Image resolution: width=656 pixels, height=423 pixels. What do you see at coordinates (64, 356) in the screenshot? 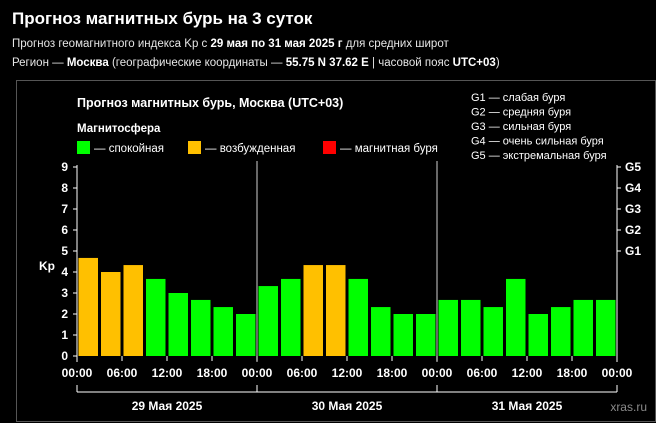
I see `y-tick-label-0: 0` at bounding box center [64, 356].